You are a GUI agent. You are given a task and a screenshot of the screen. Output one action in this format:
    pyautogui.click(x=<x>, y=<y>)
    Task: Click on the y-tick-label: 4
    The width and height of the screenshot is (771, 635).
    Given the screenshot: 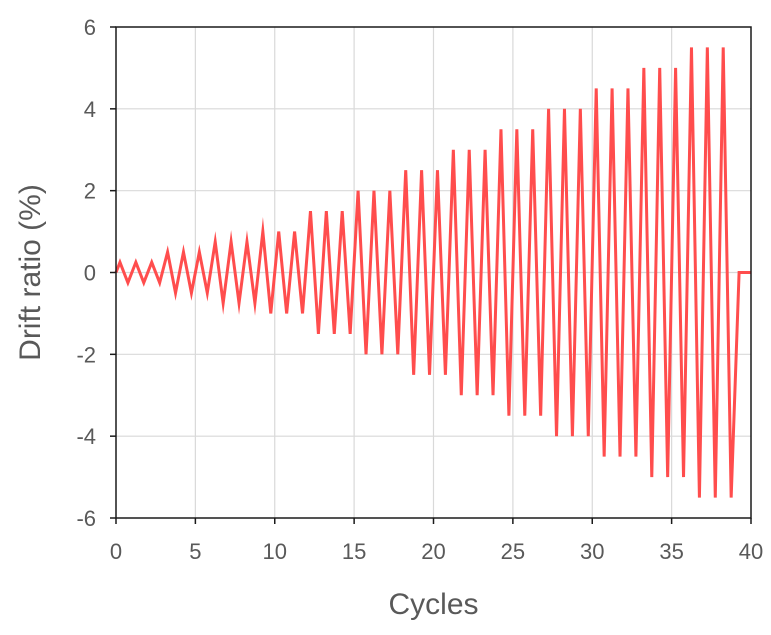 What is the action you would take?
    pyautogui.click(x=90, y=109)
    